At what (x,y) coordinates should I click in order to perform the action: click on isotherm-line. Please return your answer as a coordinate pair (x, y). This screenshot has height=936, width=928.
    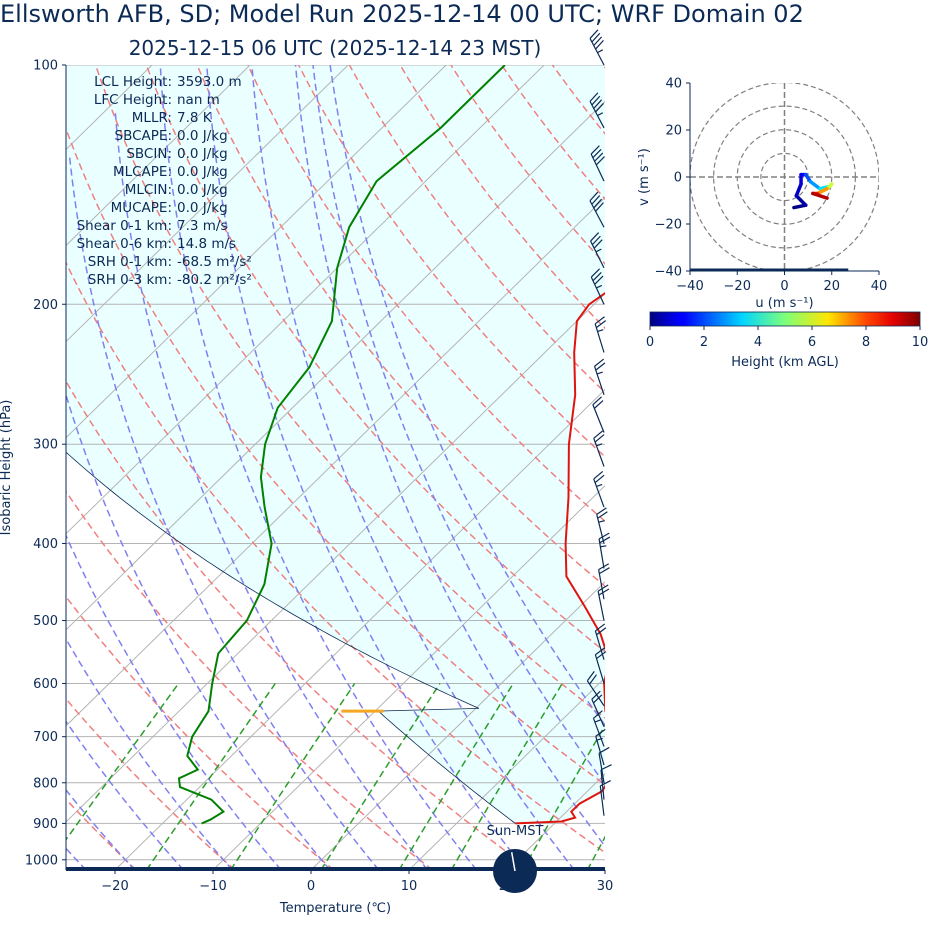
    Looking at the image, I should click on (457, 725).